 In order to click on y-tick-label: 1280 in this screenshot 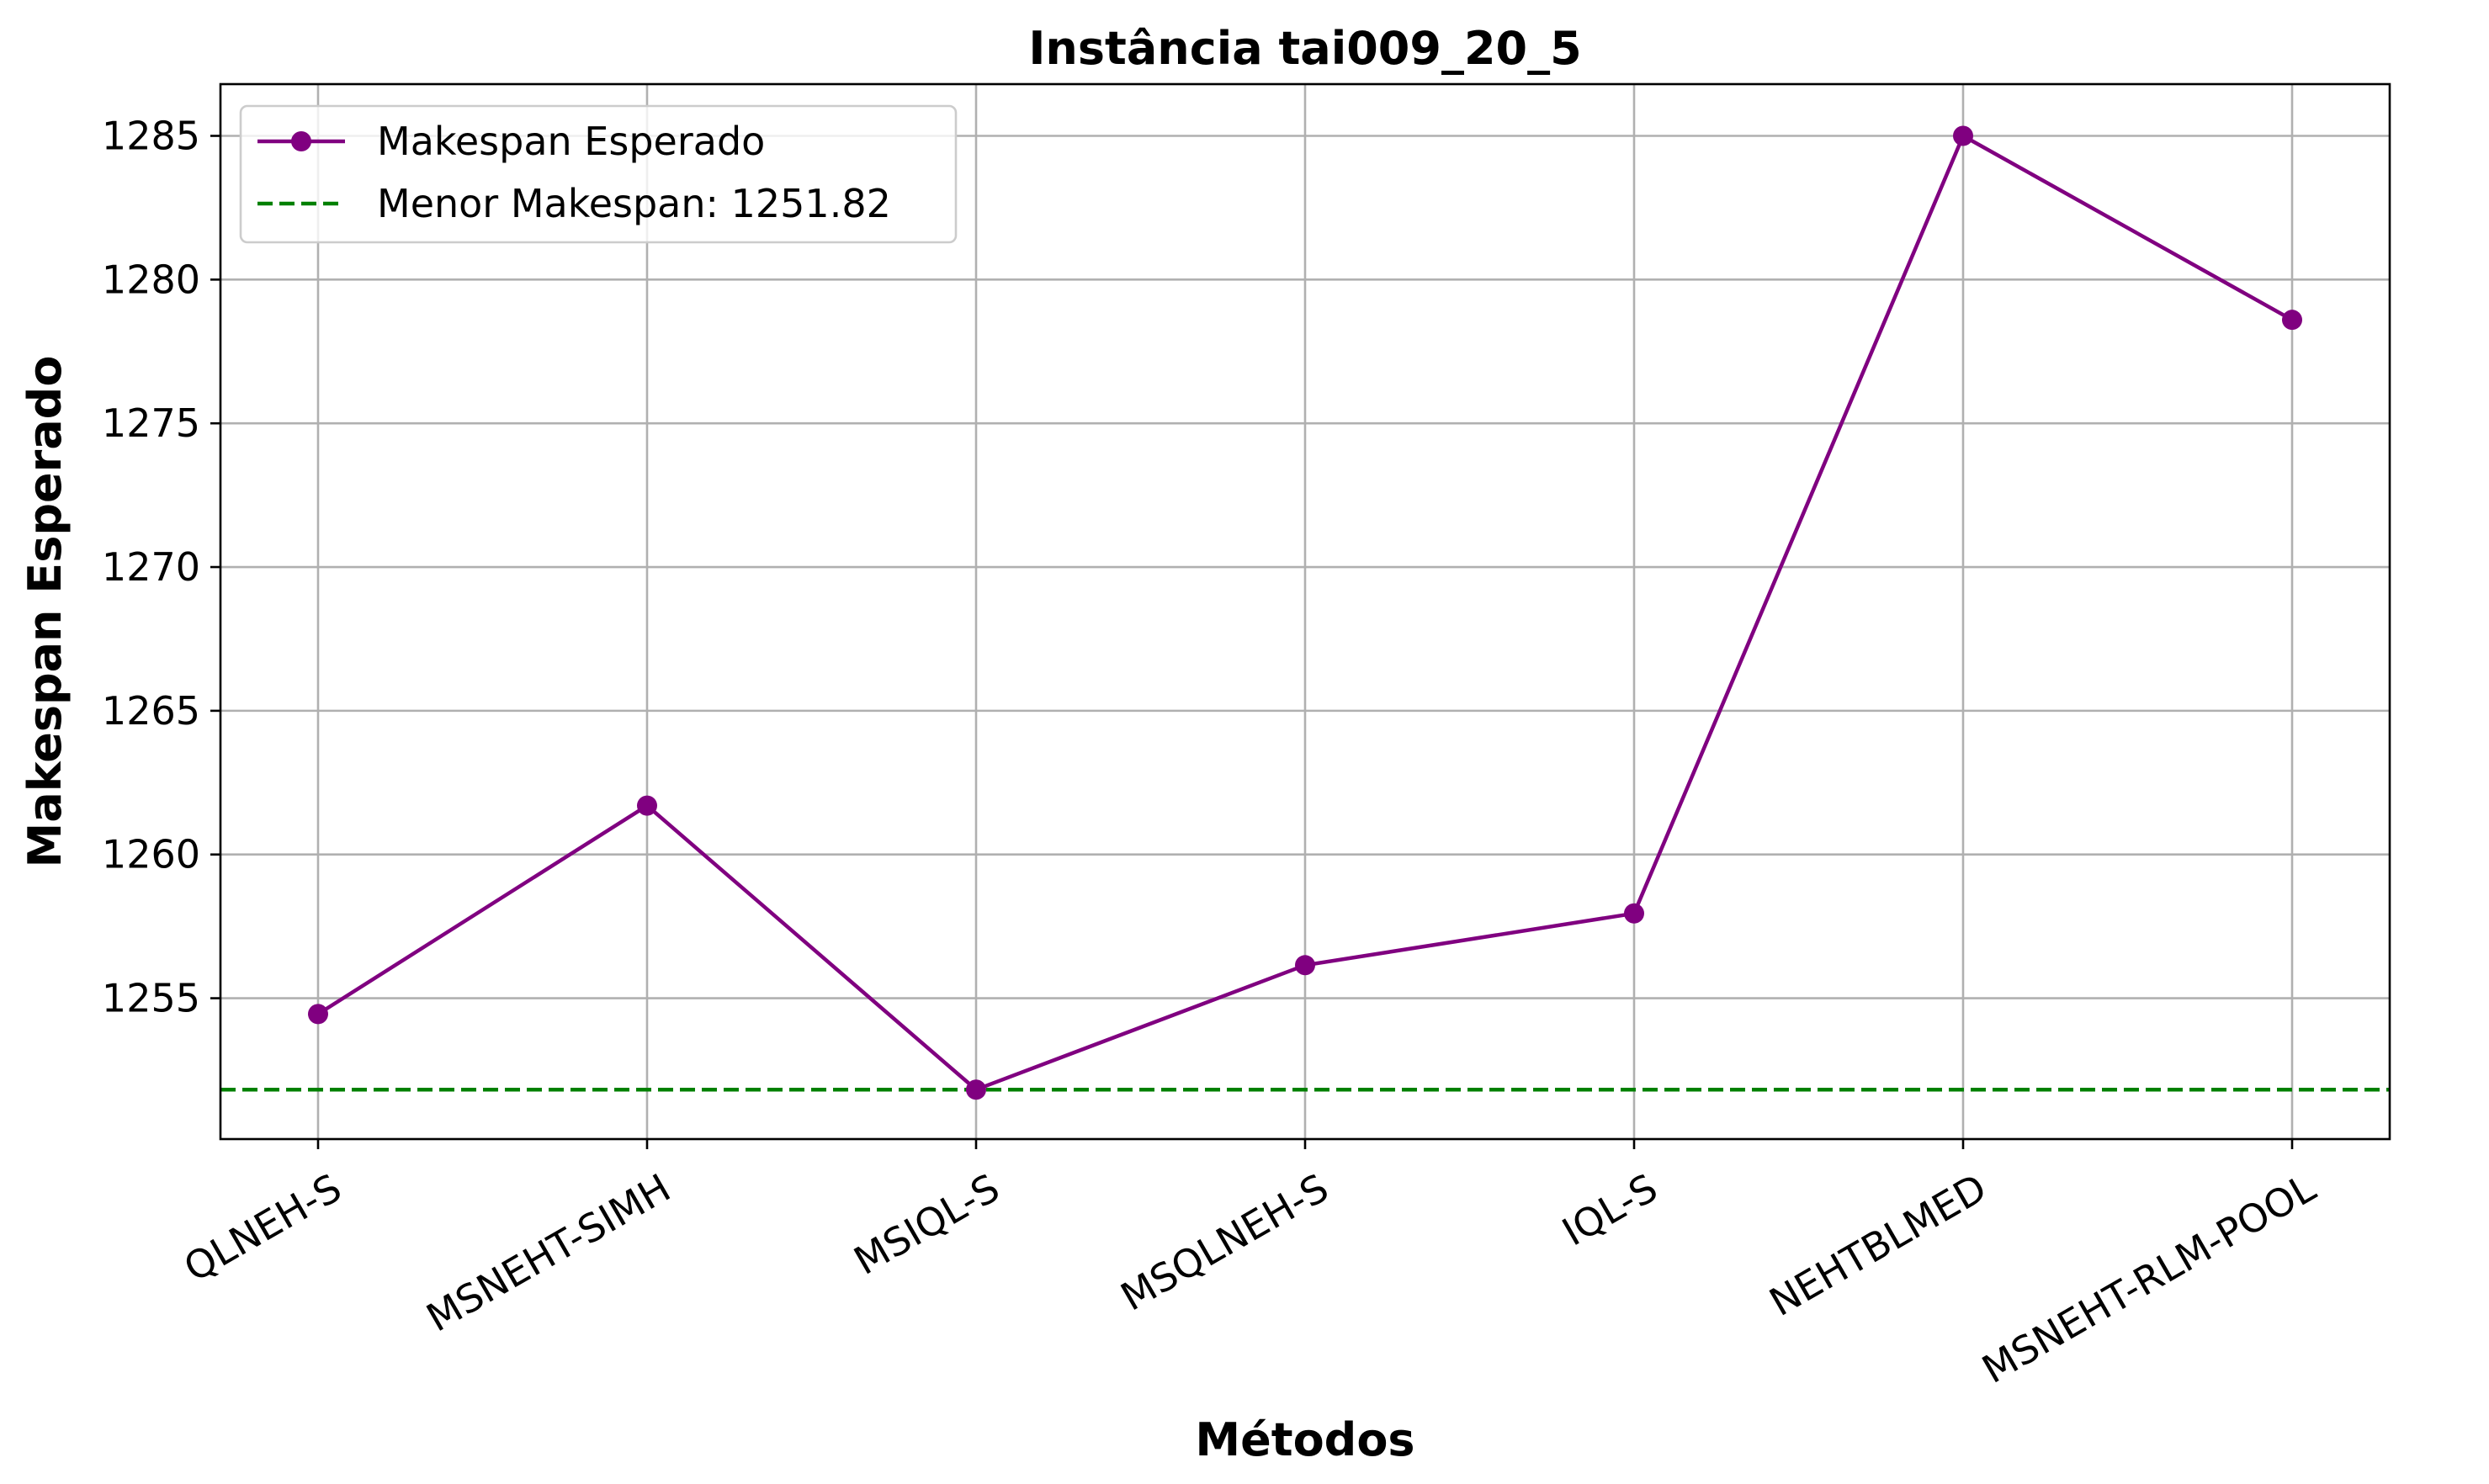, I will do `click(151, 279)`.